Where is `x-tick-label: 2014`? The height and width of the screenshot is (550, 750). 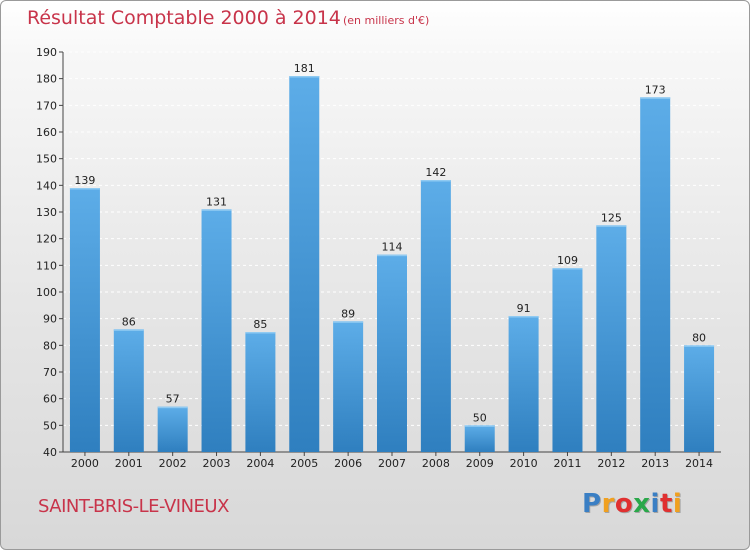 x-tick-label: 2014 is located at coordinates (699, 463).